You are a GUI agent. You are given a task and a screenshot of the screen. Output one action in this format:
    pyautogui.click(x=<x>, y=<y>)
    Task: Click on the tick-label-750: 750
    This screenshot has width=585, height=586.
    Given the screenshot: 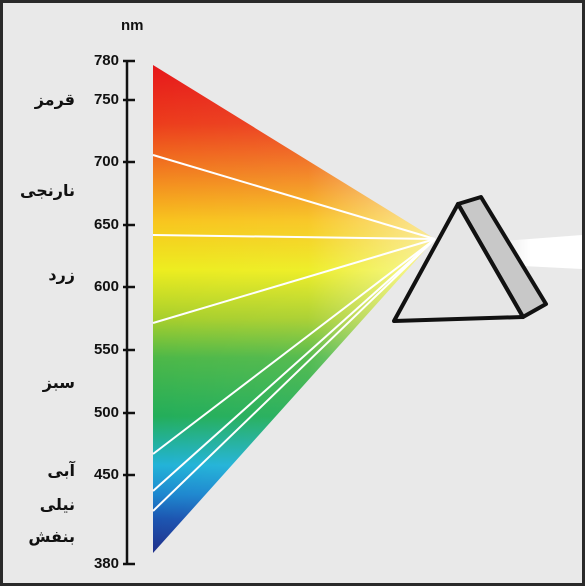 What is the action you would take?
    pyautogui.click(x=106, y=99)
    